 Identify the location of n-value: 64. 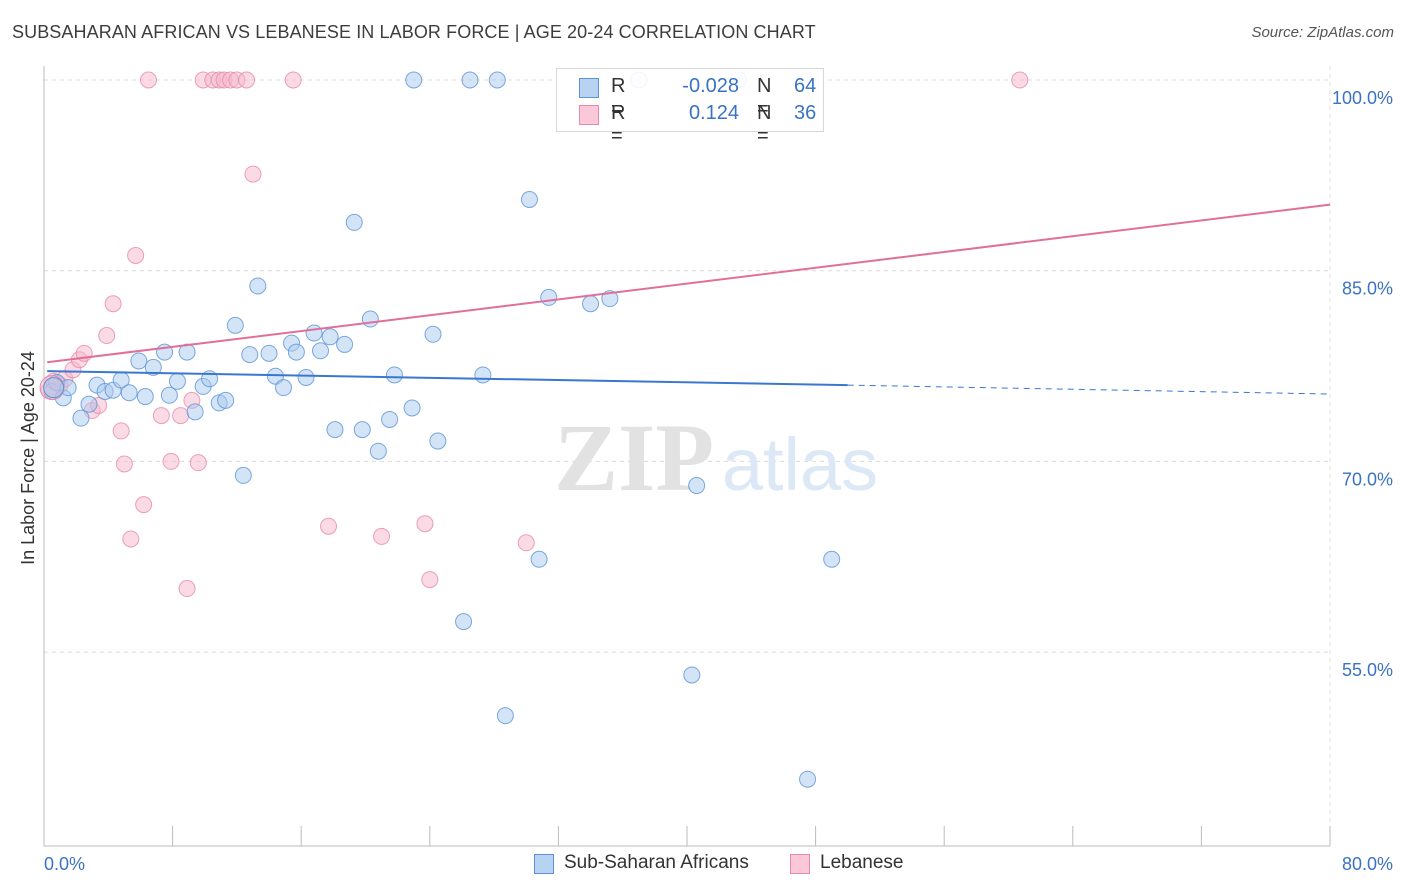
(805, 86).